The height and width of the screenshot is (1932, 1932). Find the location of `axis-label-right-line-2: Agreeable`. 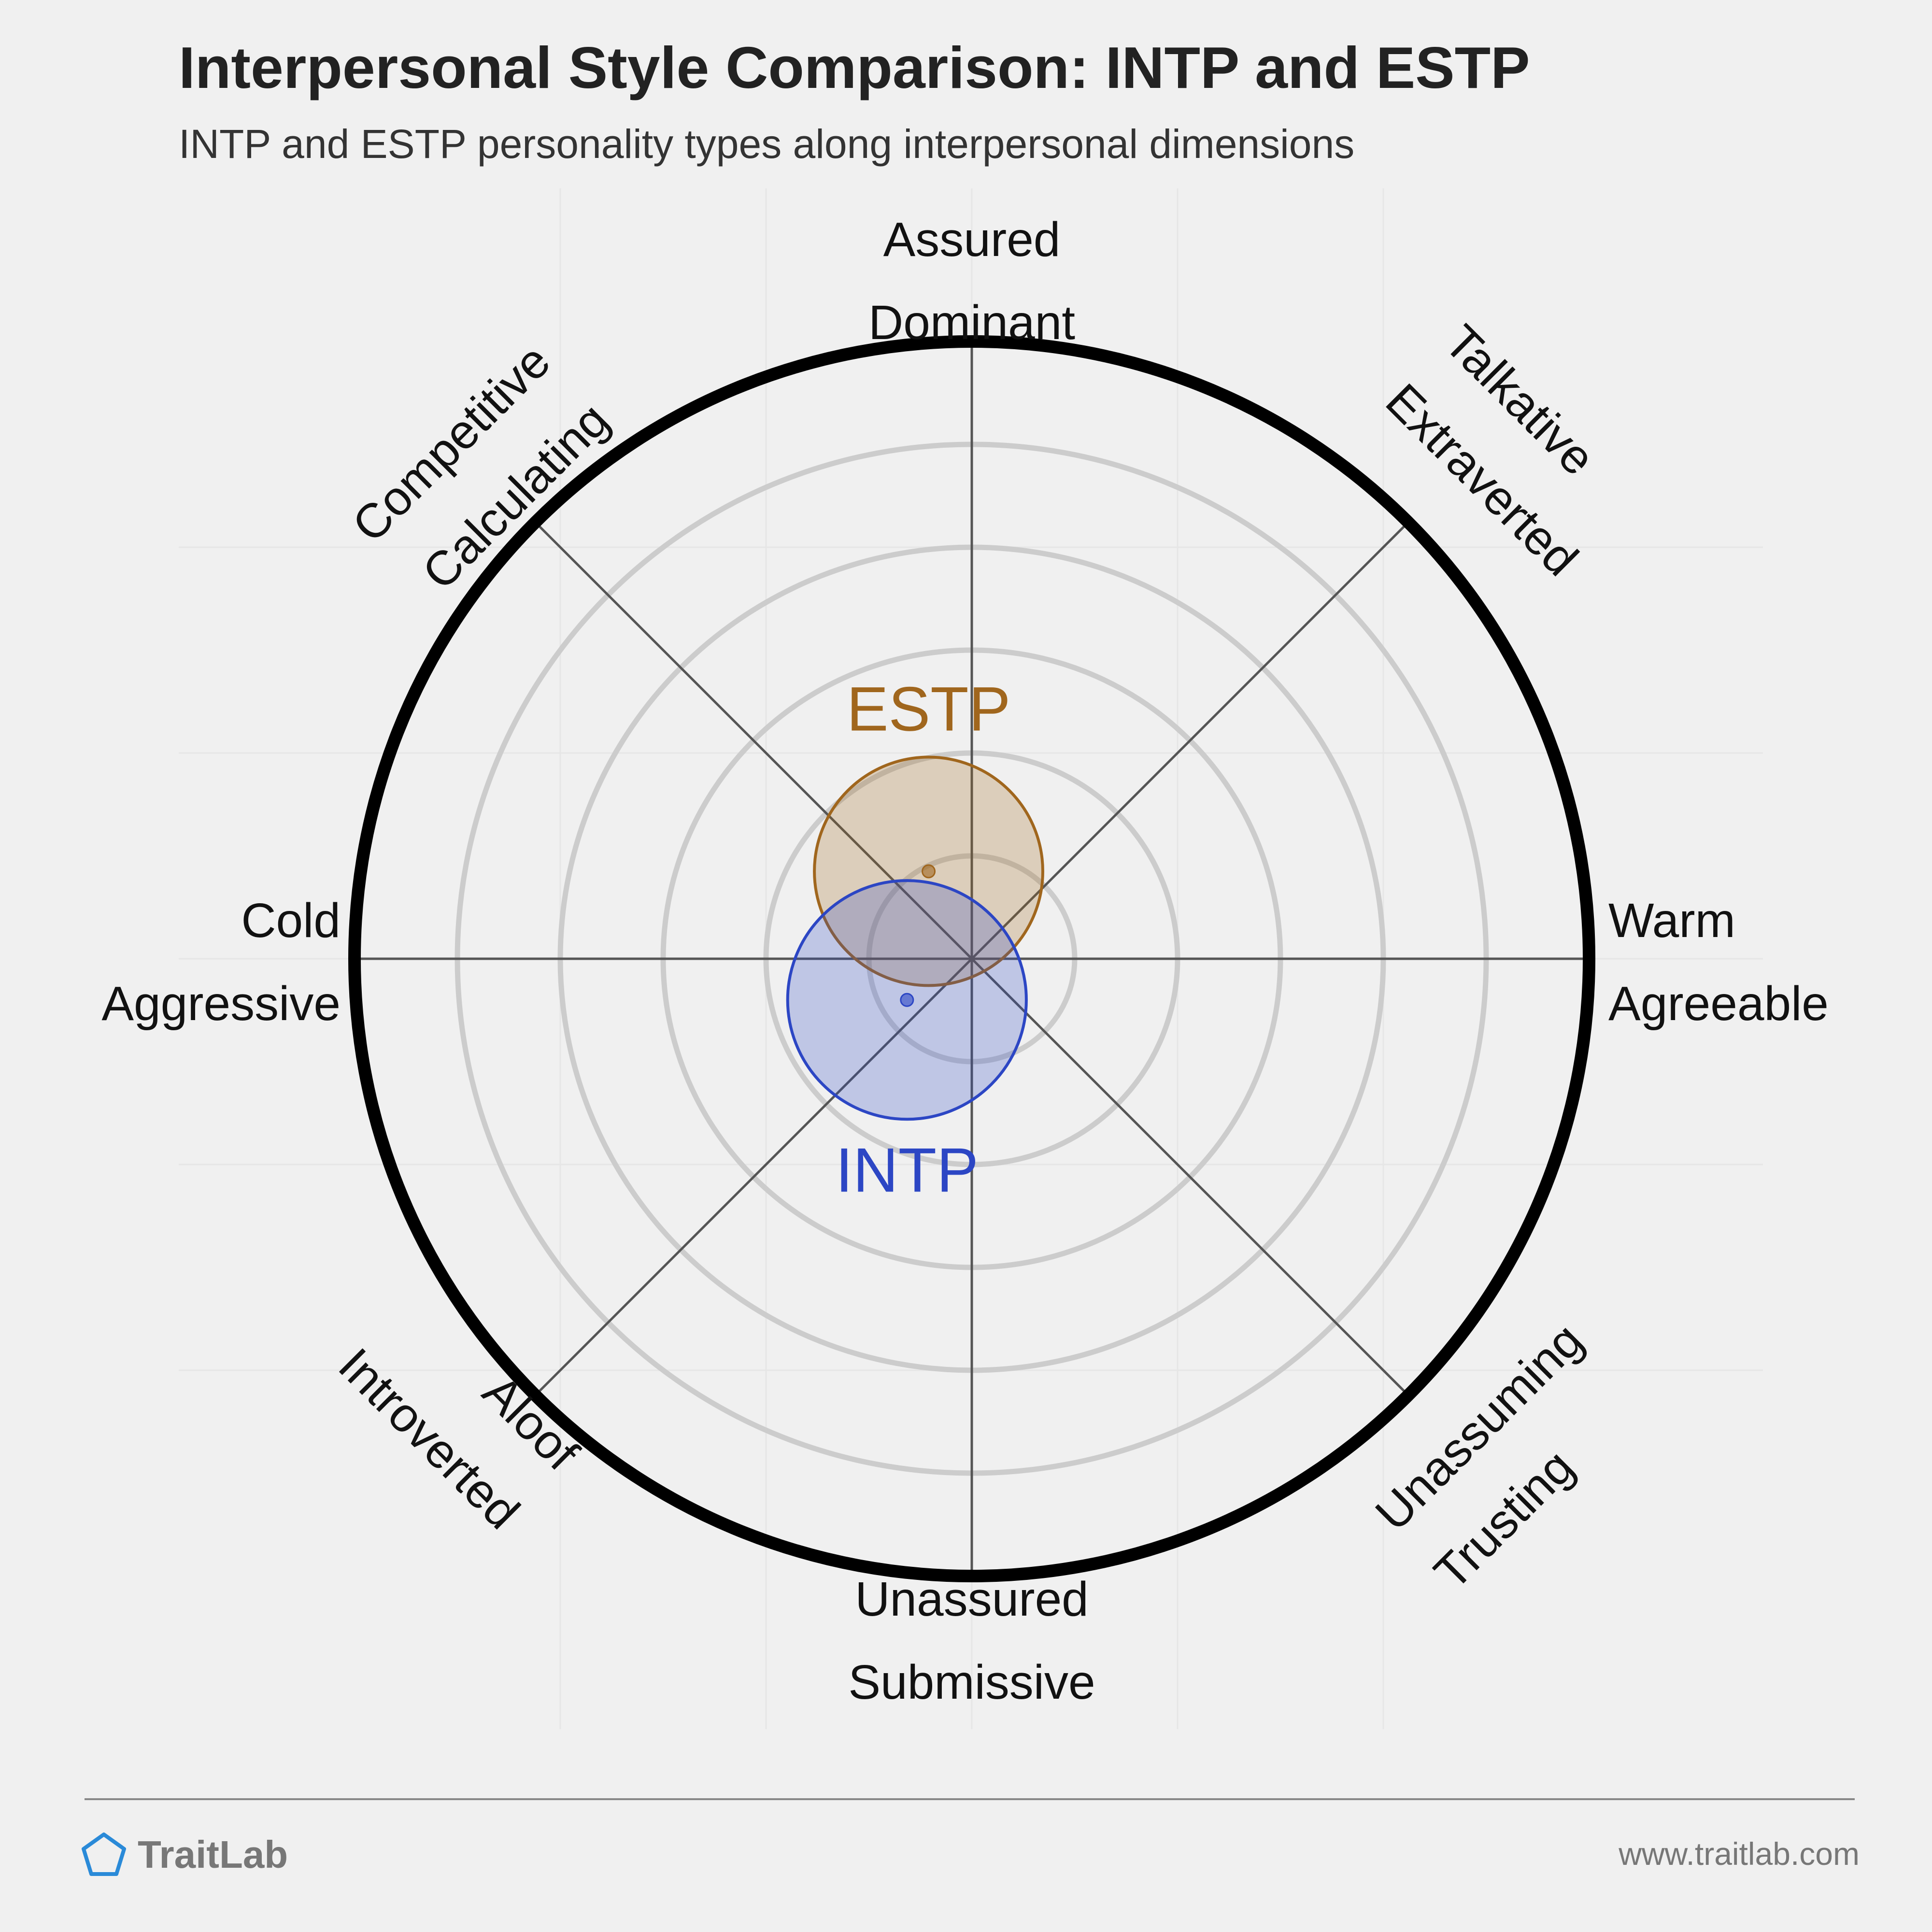

axis-label-right-line-2: Agreeable is located at coordinates (1718, 1004).